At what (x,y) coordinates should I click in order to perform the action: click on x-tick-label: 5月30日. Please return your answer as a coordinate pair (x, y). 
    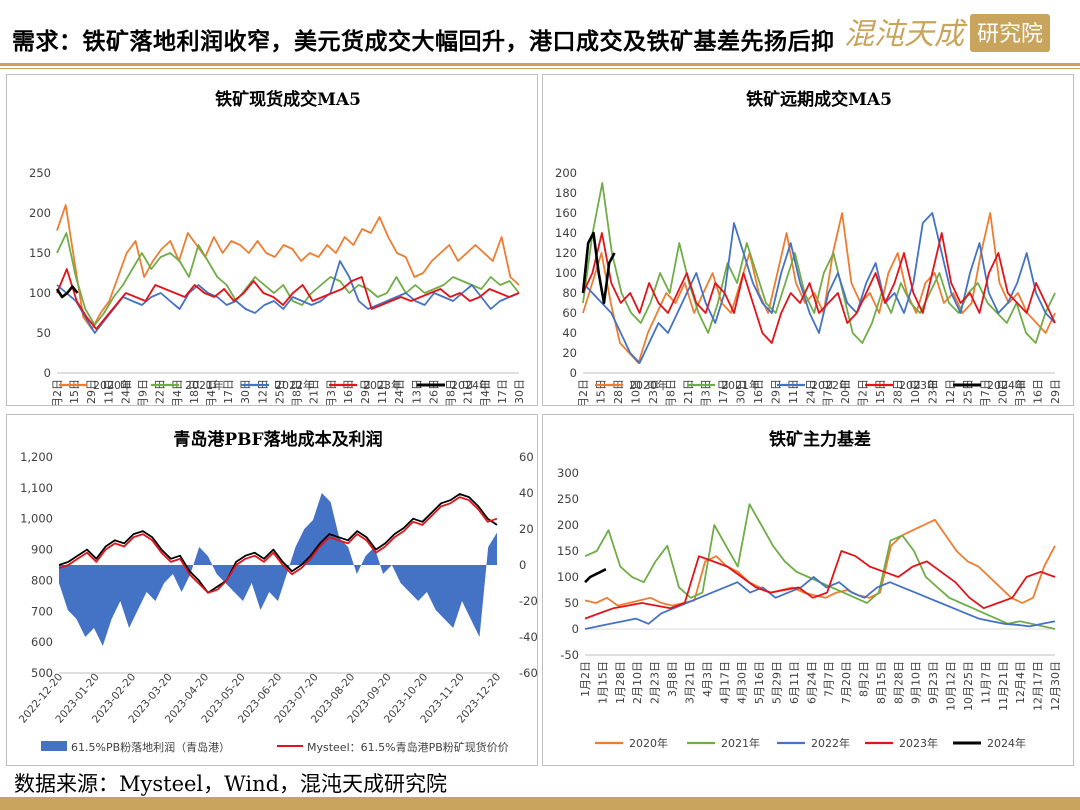
    Looking at the image, I should click on (245, 392).